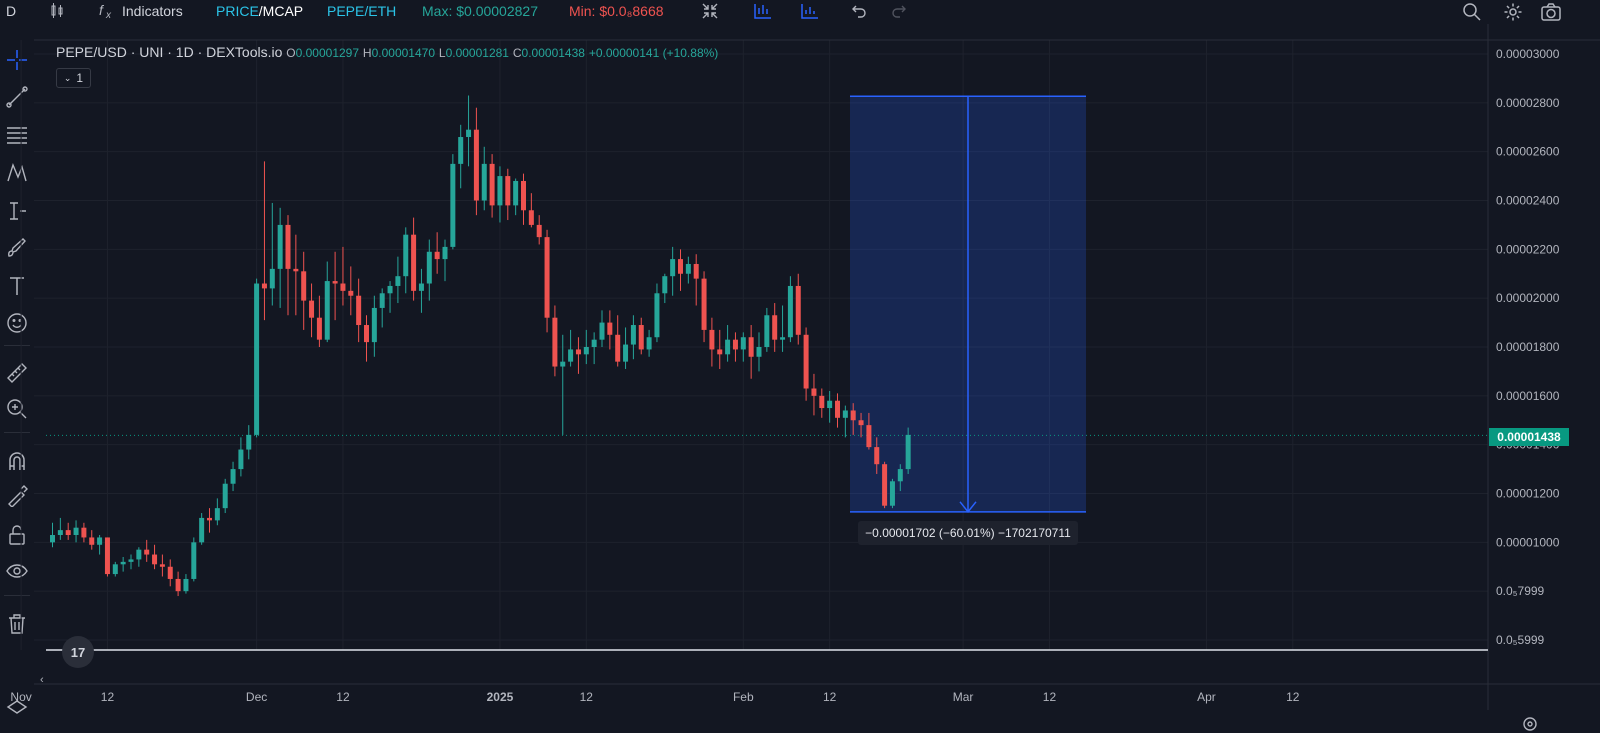 The width and height of the screenshot is (1600, 733). What do you see at coordinates (108, 15) in the screenshot?
I see `svg-text: x` at bounding box center [108, 15].